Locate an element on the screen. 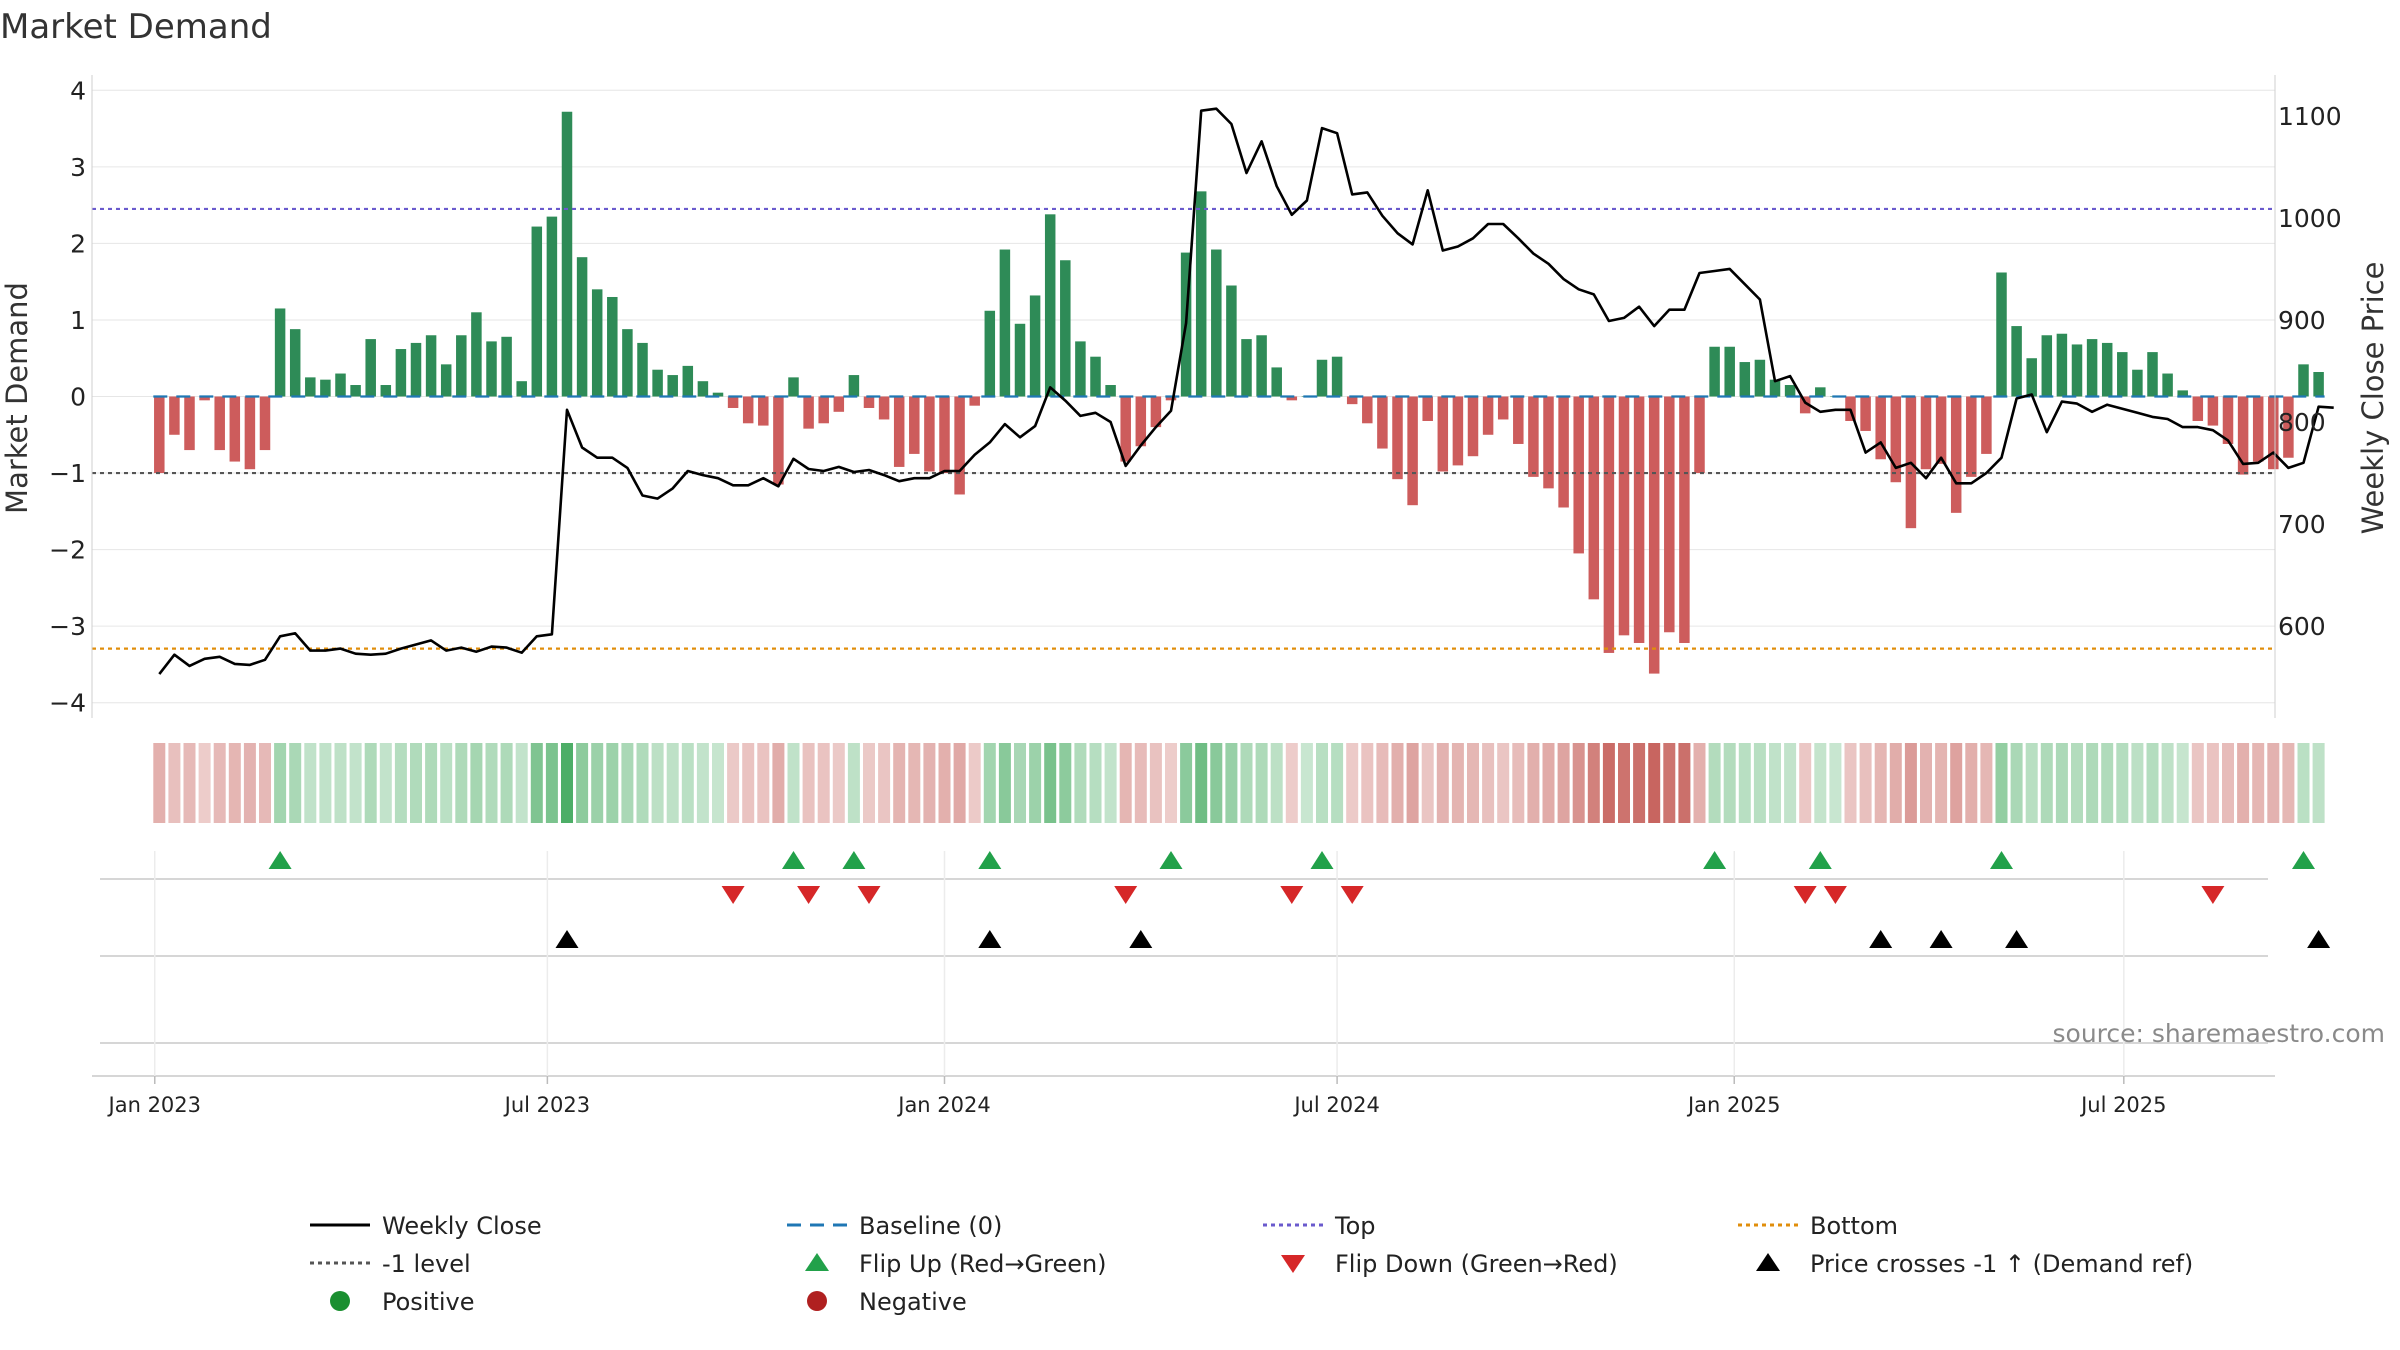  y-tick-left: −2 is located at coordinates (67, 550).